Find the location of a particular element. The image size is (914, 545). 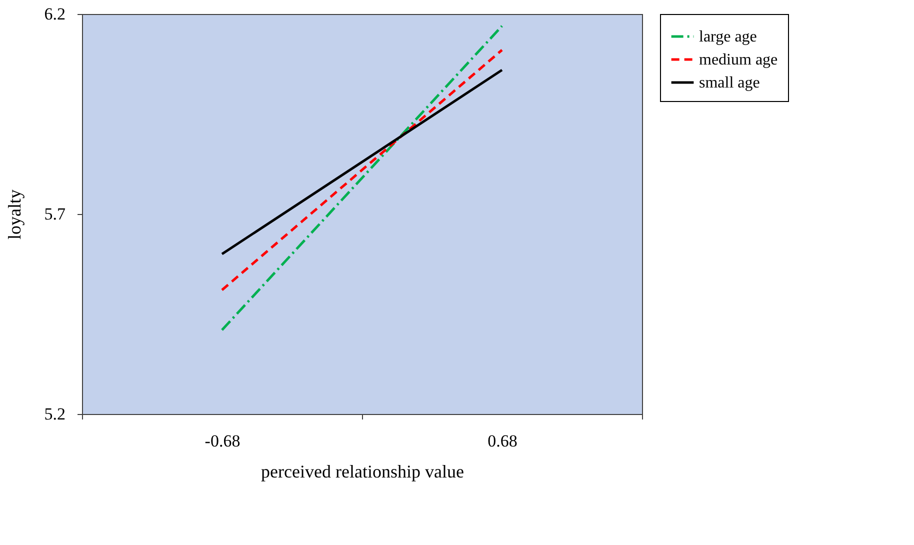

legend-label: small age is located at coordinates (729, 83).